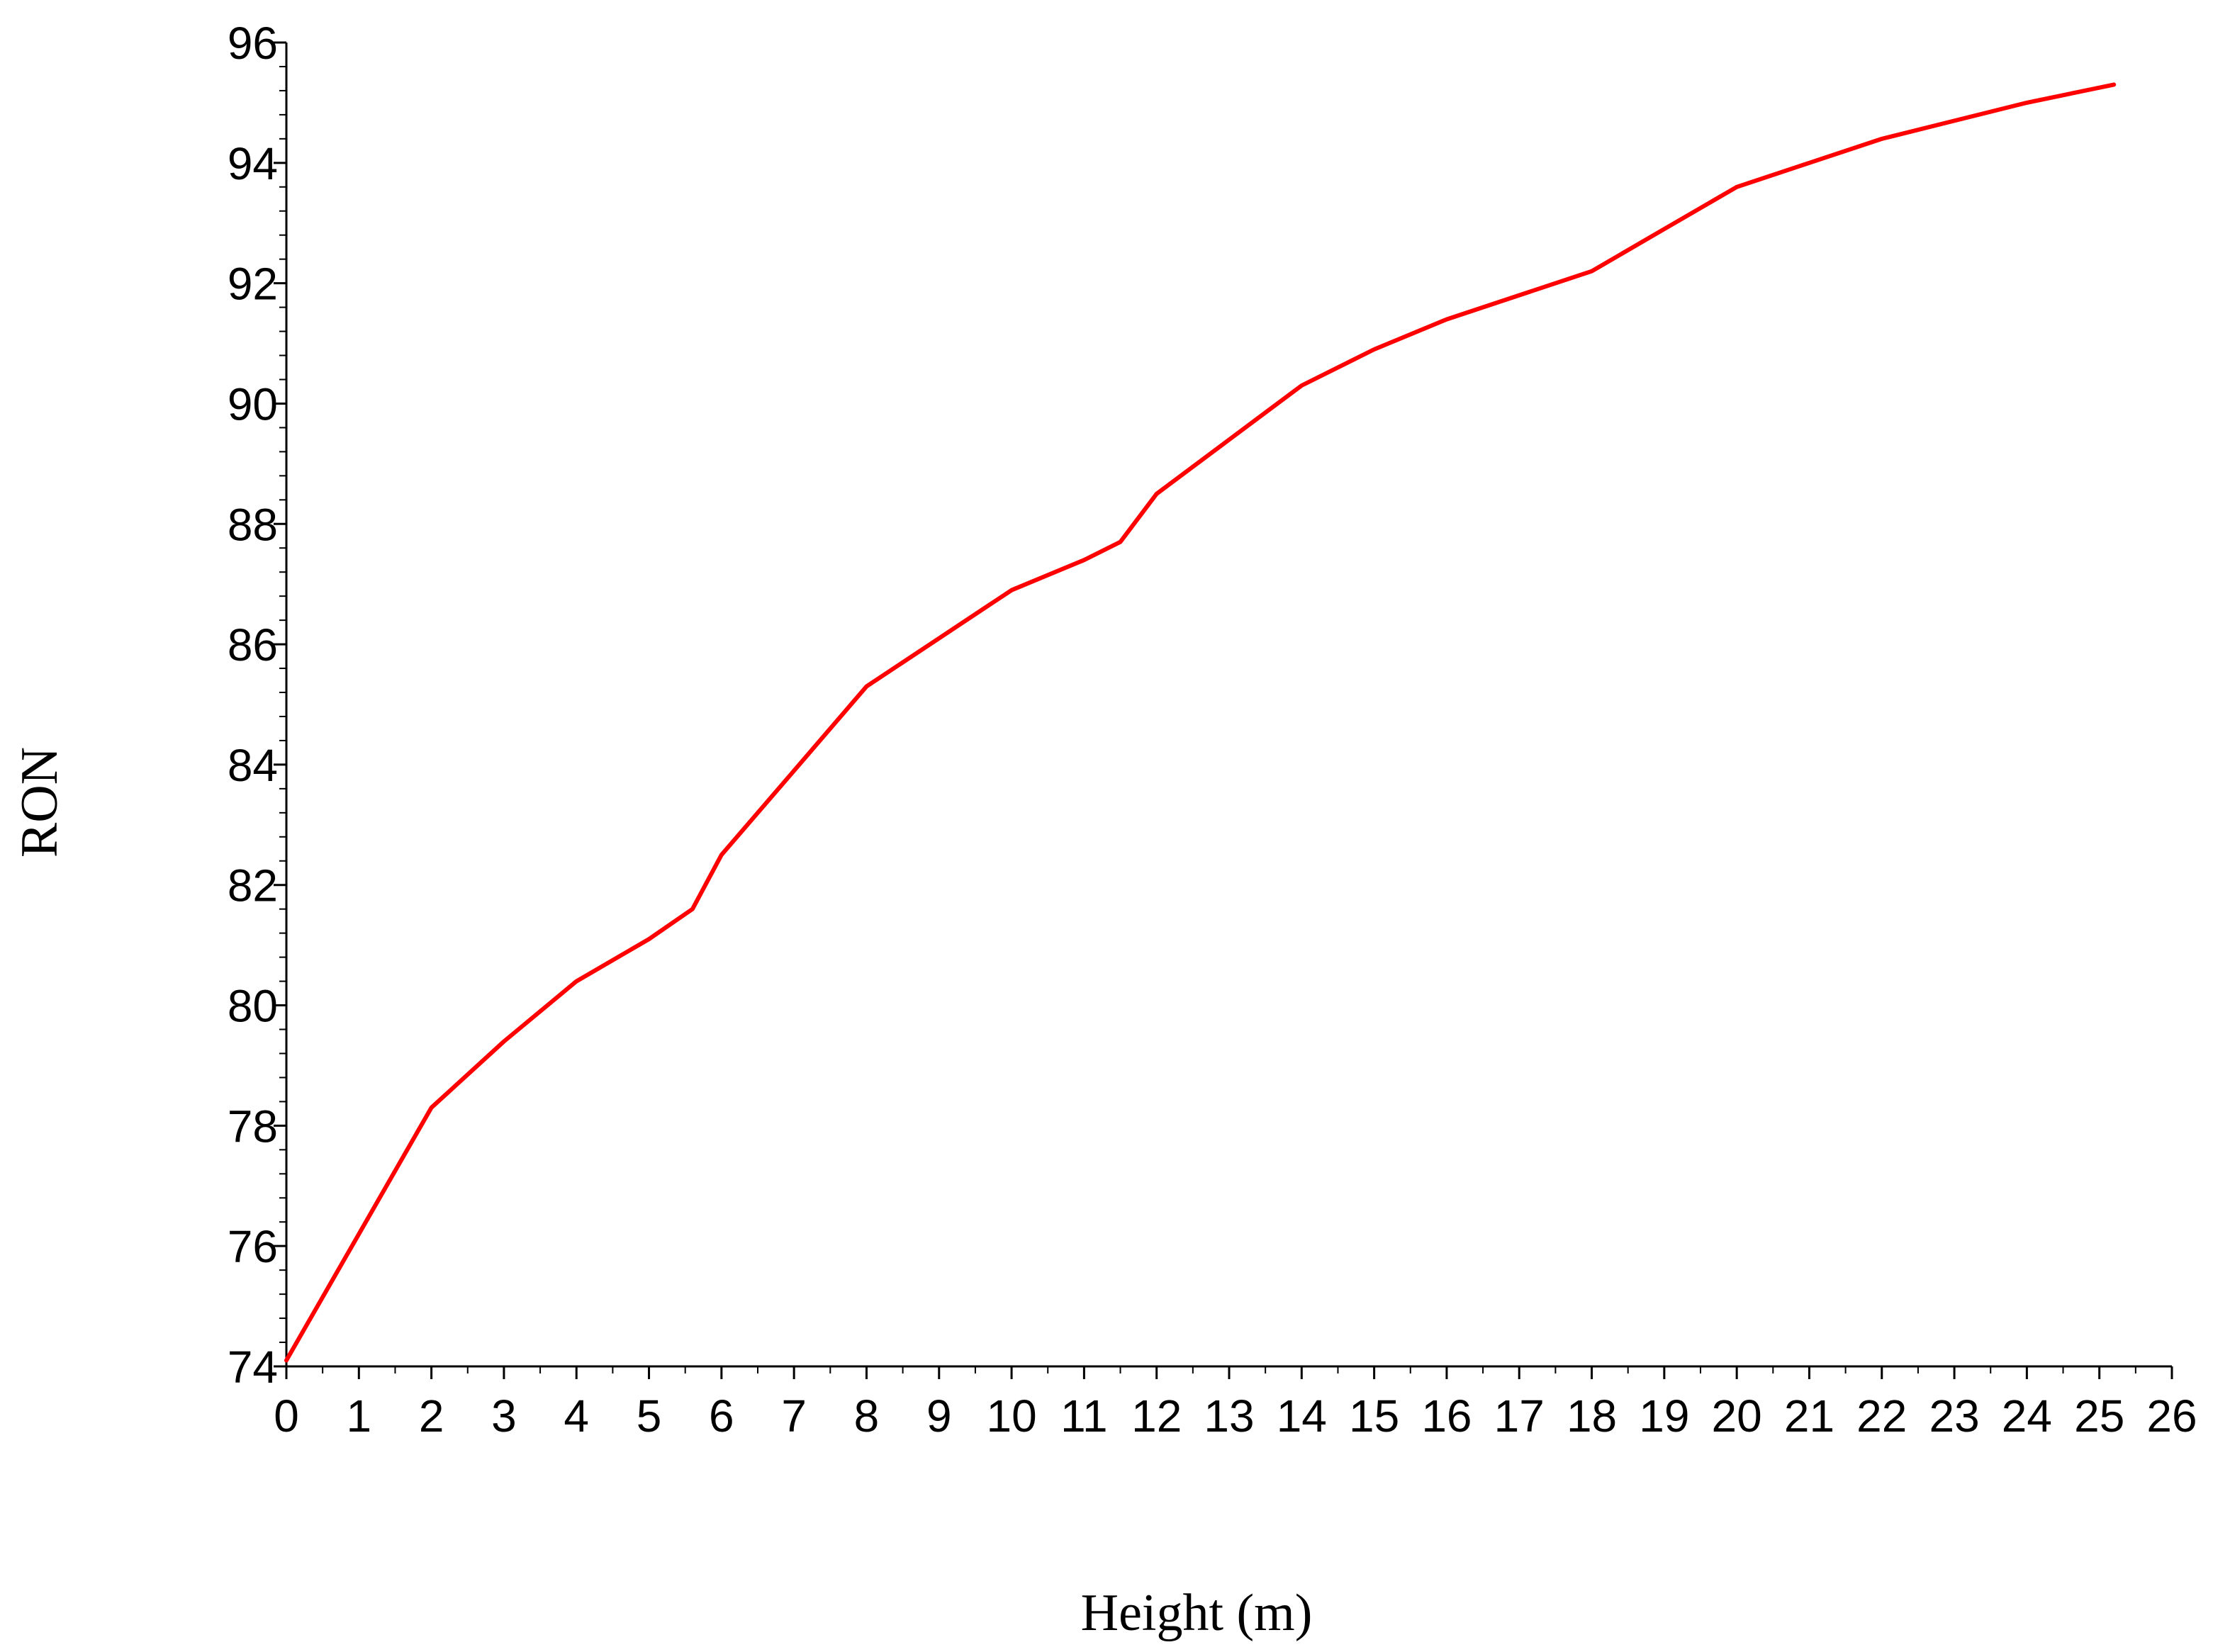 The image size is (2213, 1652). Describe the element at coordinates (1374, 1416) in the screenshot. I see `x-tick-label: 15` at that location.